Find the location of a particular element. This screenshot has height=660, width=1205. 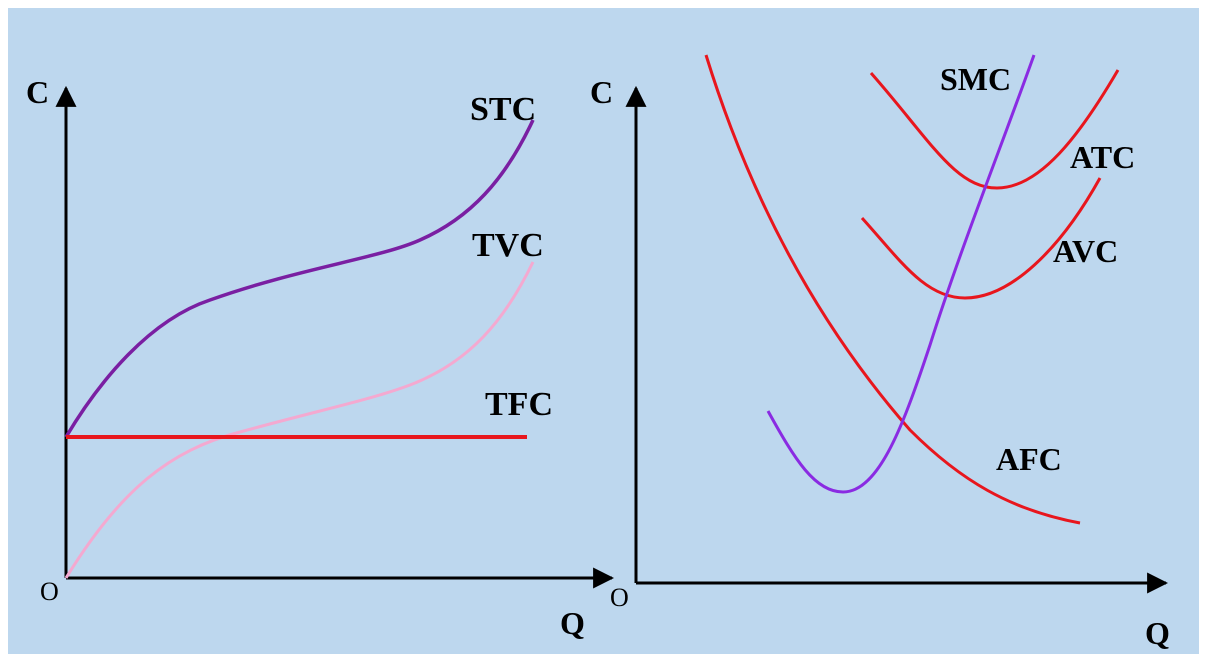

smc-curve is located at coordinates (901, 274).